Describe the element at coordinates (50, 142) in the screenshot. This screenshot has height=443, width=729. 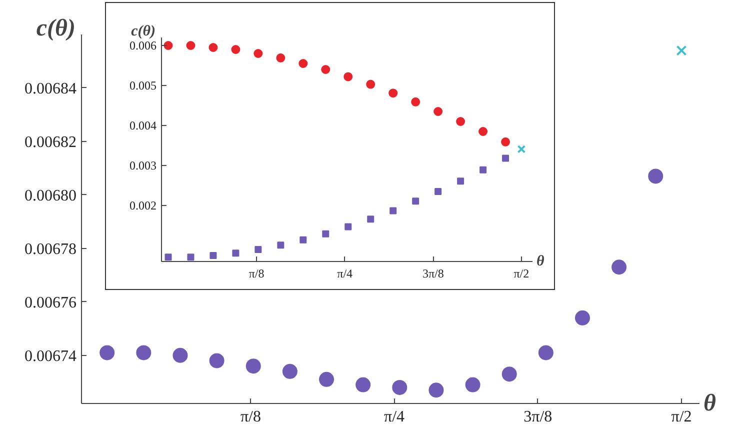
I see `y-tick-label: 0.00682` at that location.